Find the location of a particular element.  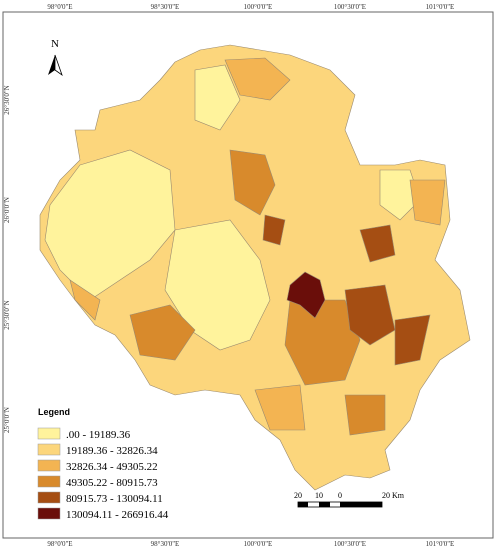

latitude-label: 26°0'0"N is located at coordinates (7, 210).